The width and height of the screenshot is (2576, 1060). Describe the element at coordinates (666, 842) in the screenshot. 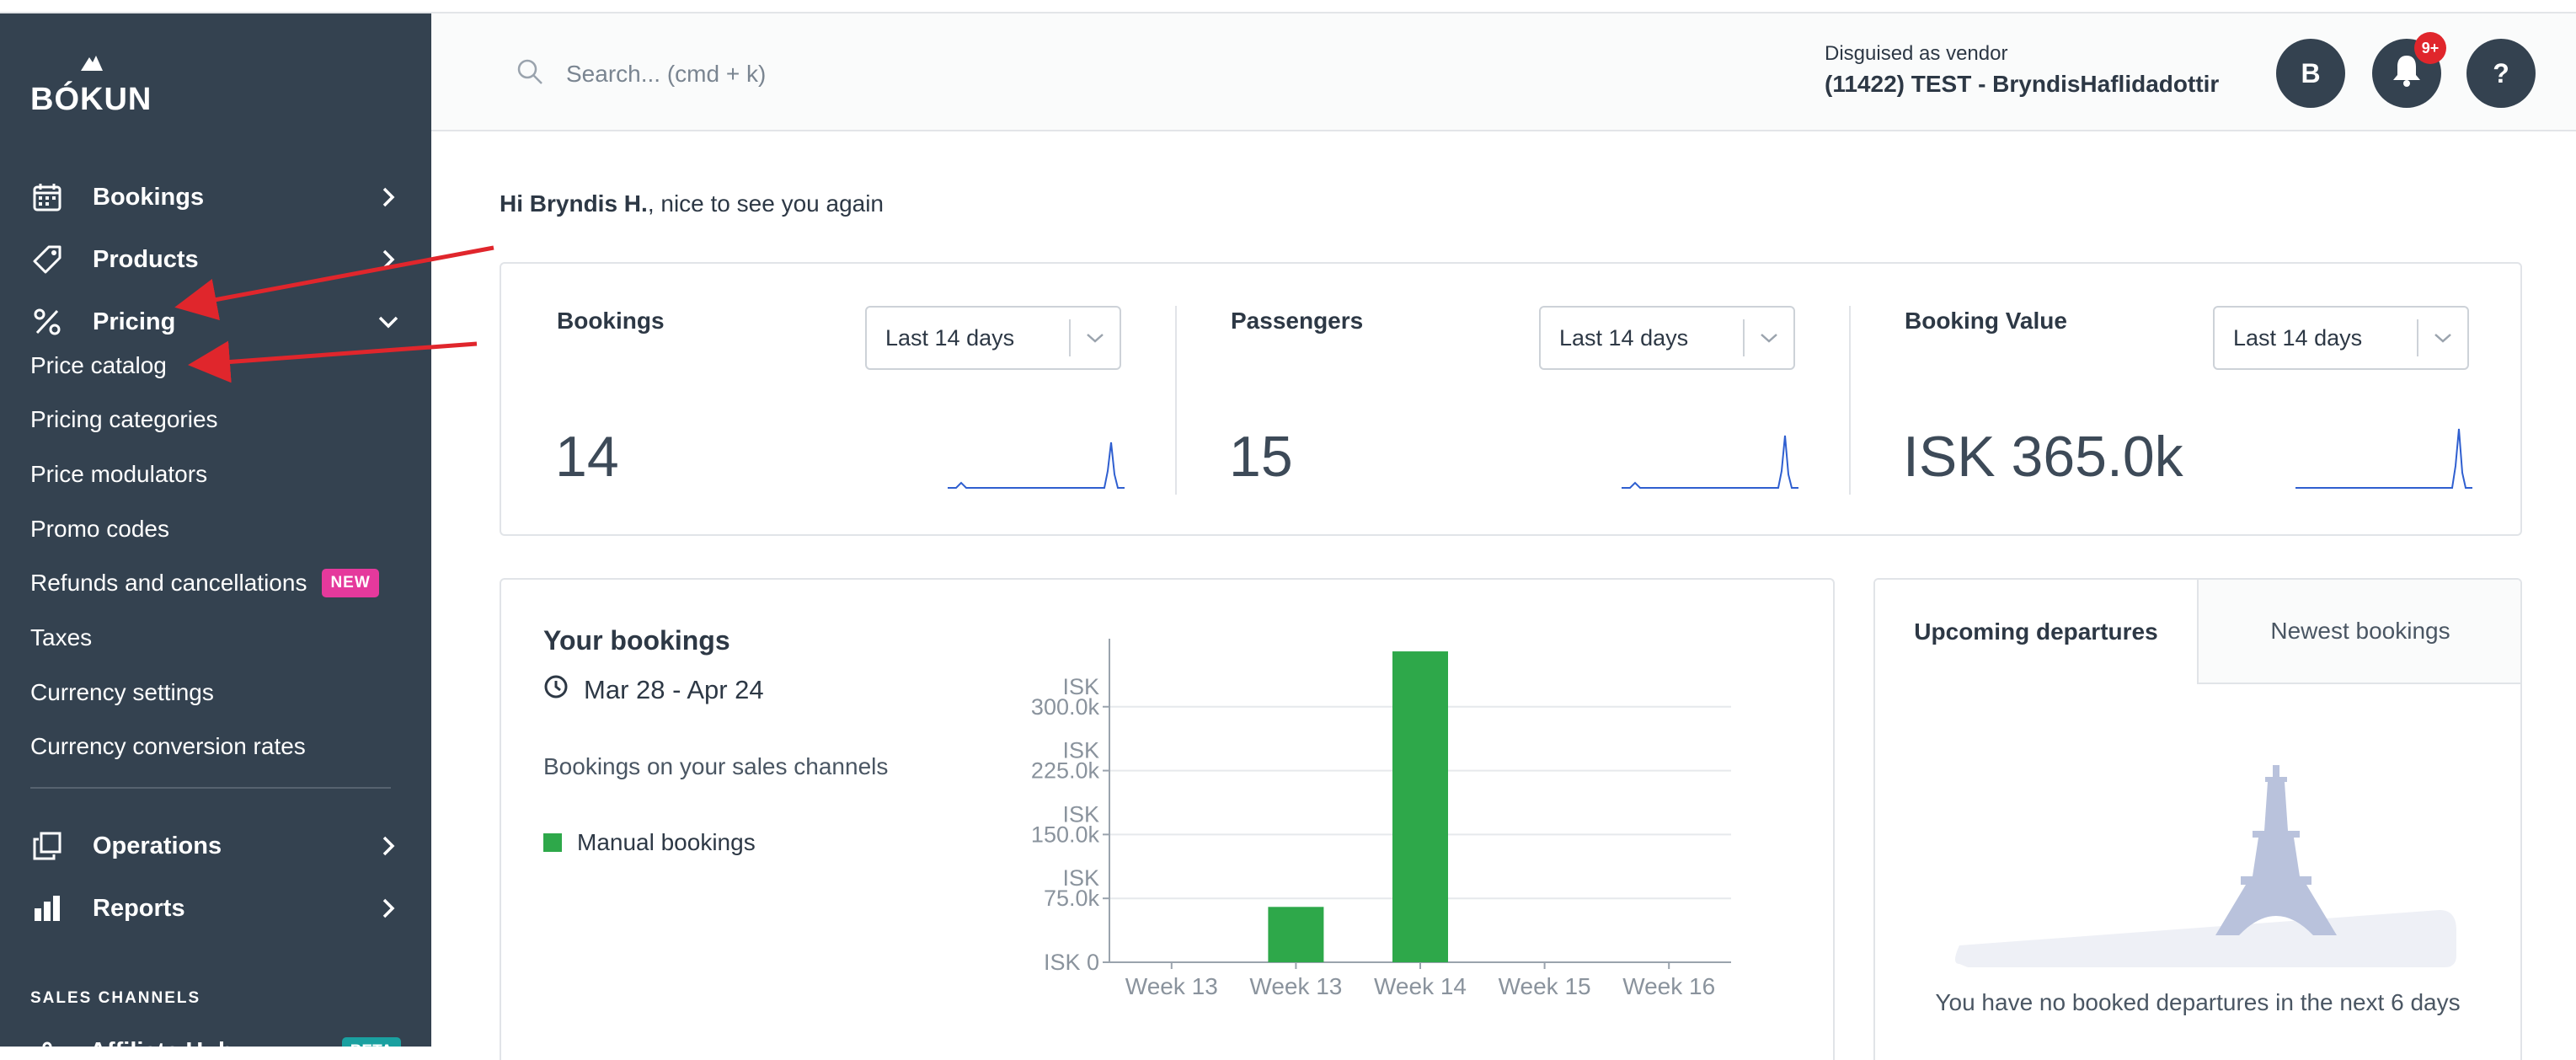

I see `legend-label: Manual bookings` at that location.